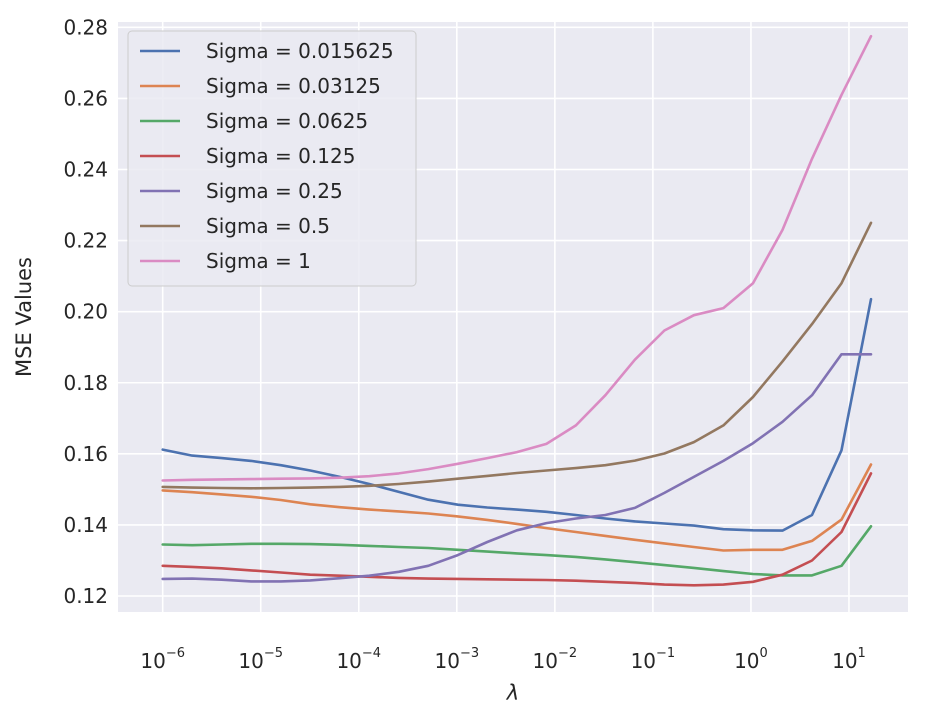  I want to click on legend-box, so click(272, 158).